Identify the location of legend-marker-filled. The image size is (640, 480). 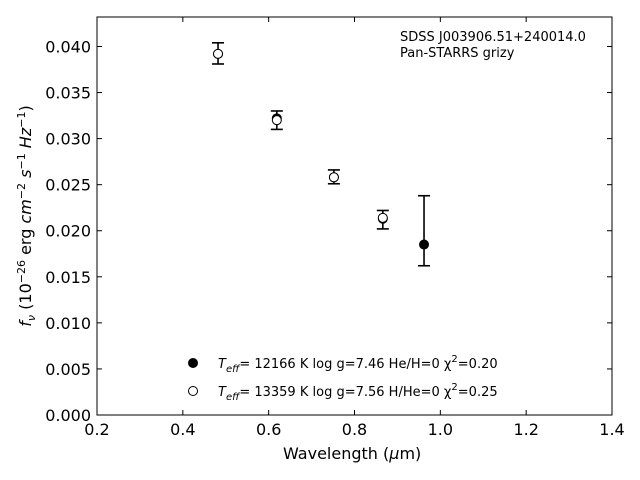
(193, 363).